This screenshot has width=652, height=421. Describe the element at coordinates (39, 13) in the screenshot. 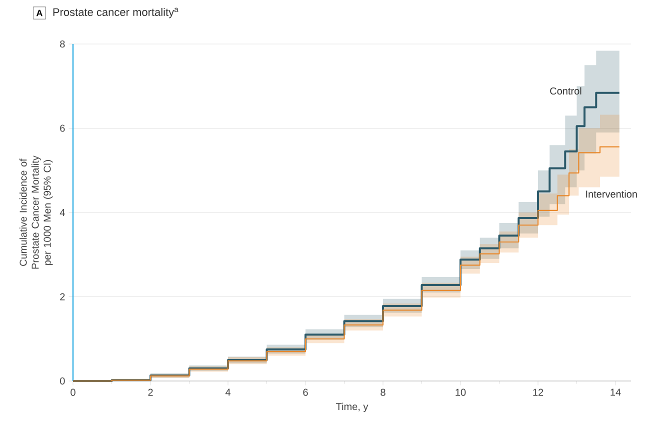

I see `text: A` at that location.